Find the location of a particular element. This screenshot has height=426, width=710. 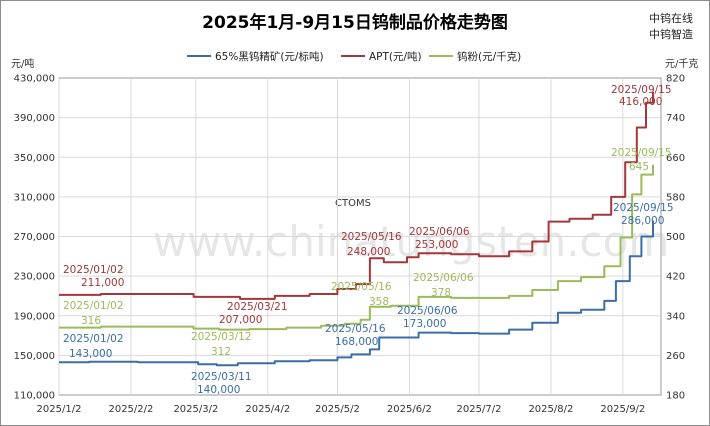

annotation-value: 312 is located at coordinates (221, 352).